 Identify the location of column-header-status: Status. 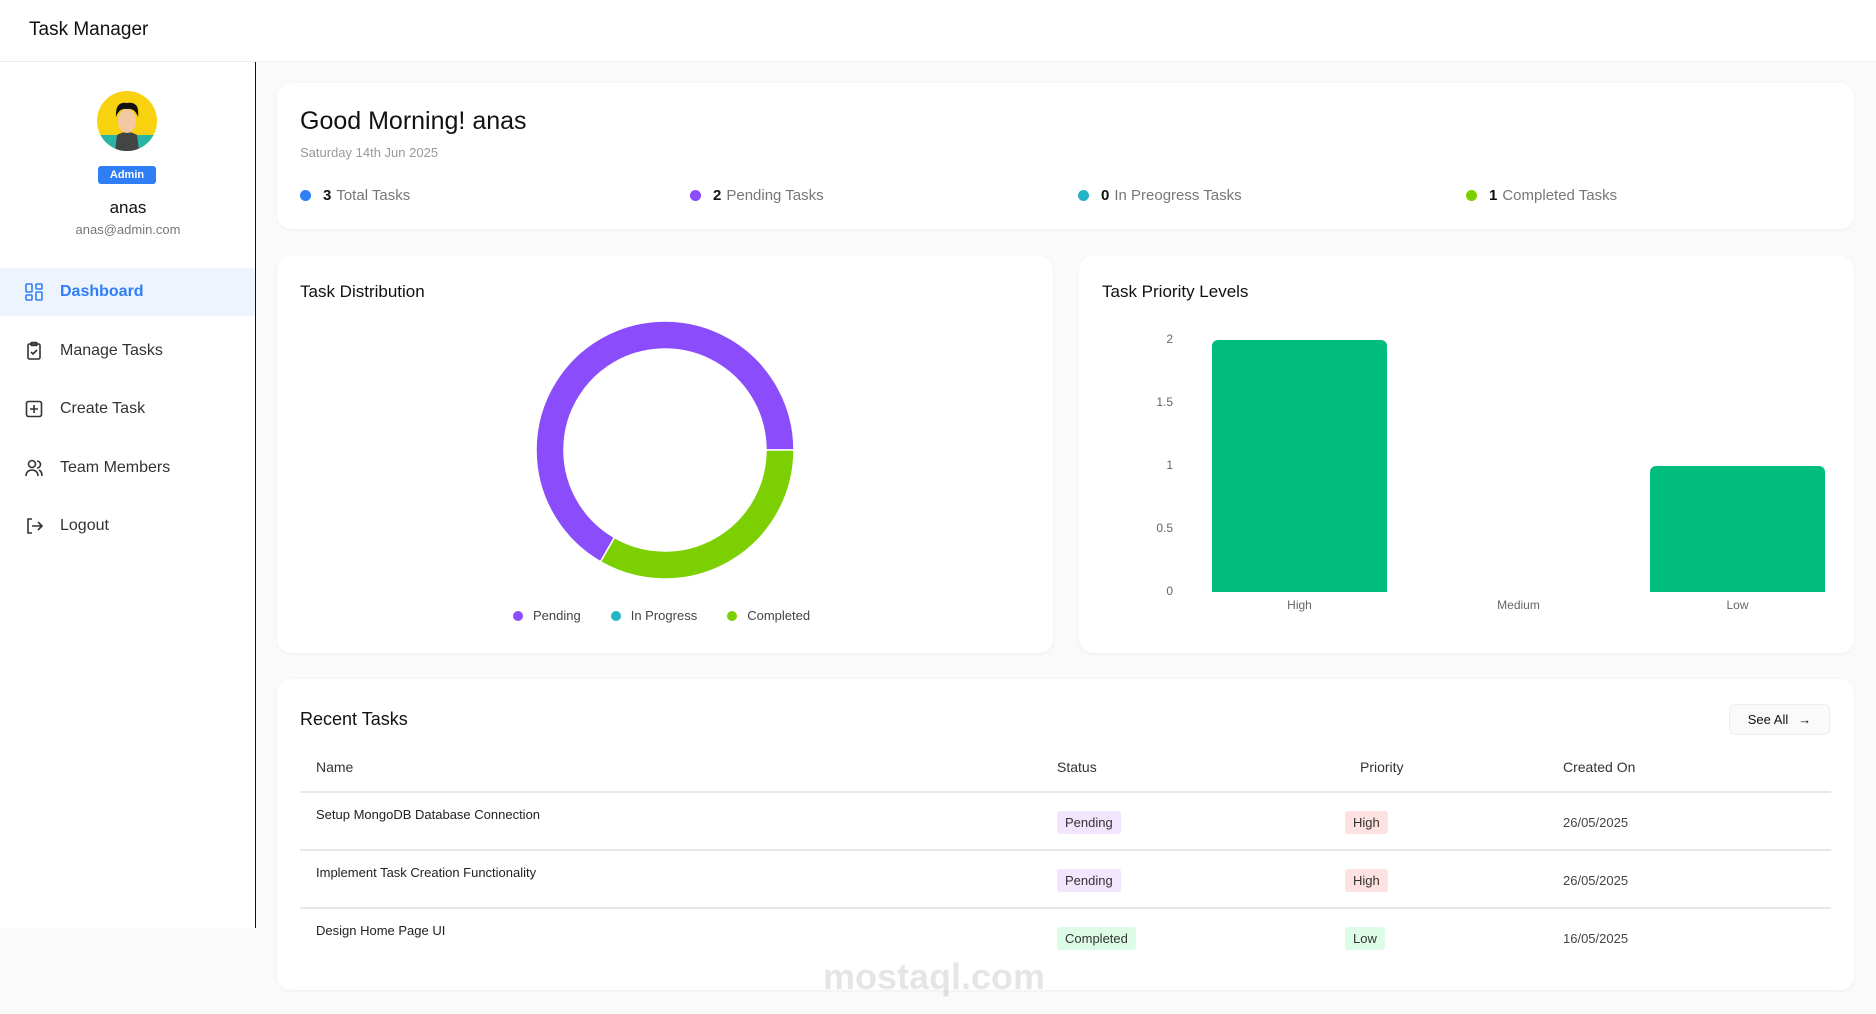
(1077, 767).